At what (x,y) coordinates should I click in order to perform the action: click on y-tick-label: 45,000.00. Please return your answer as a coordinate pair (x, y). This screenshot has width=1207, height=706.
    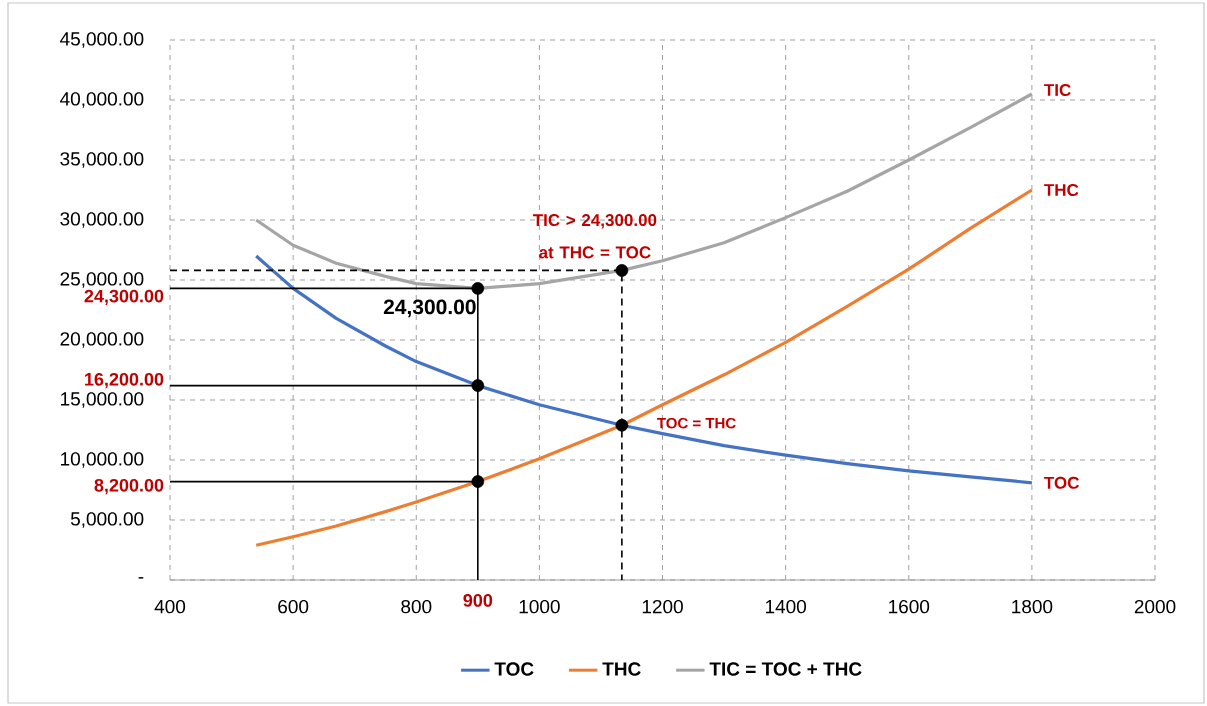
    Looking at the image, I should click on (102, 40).